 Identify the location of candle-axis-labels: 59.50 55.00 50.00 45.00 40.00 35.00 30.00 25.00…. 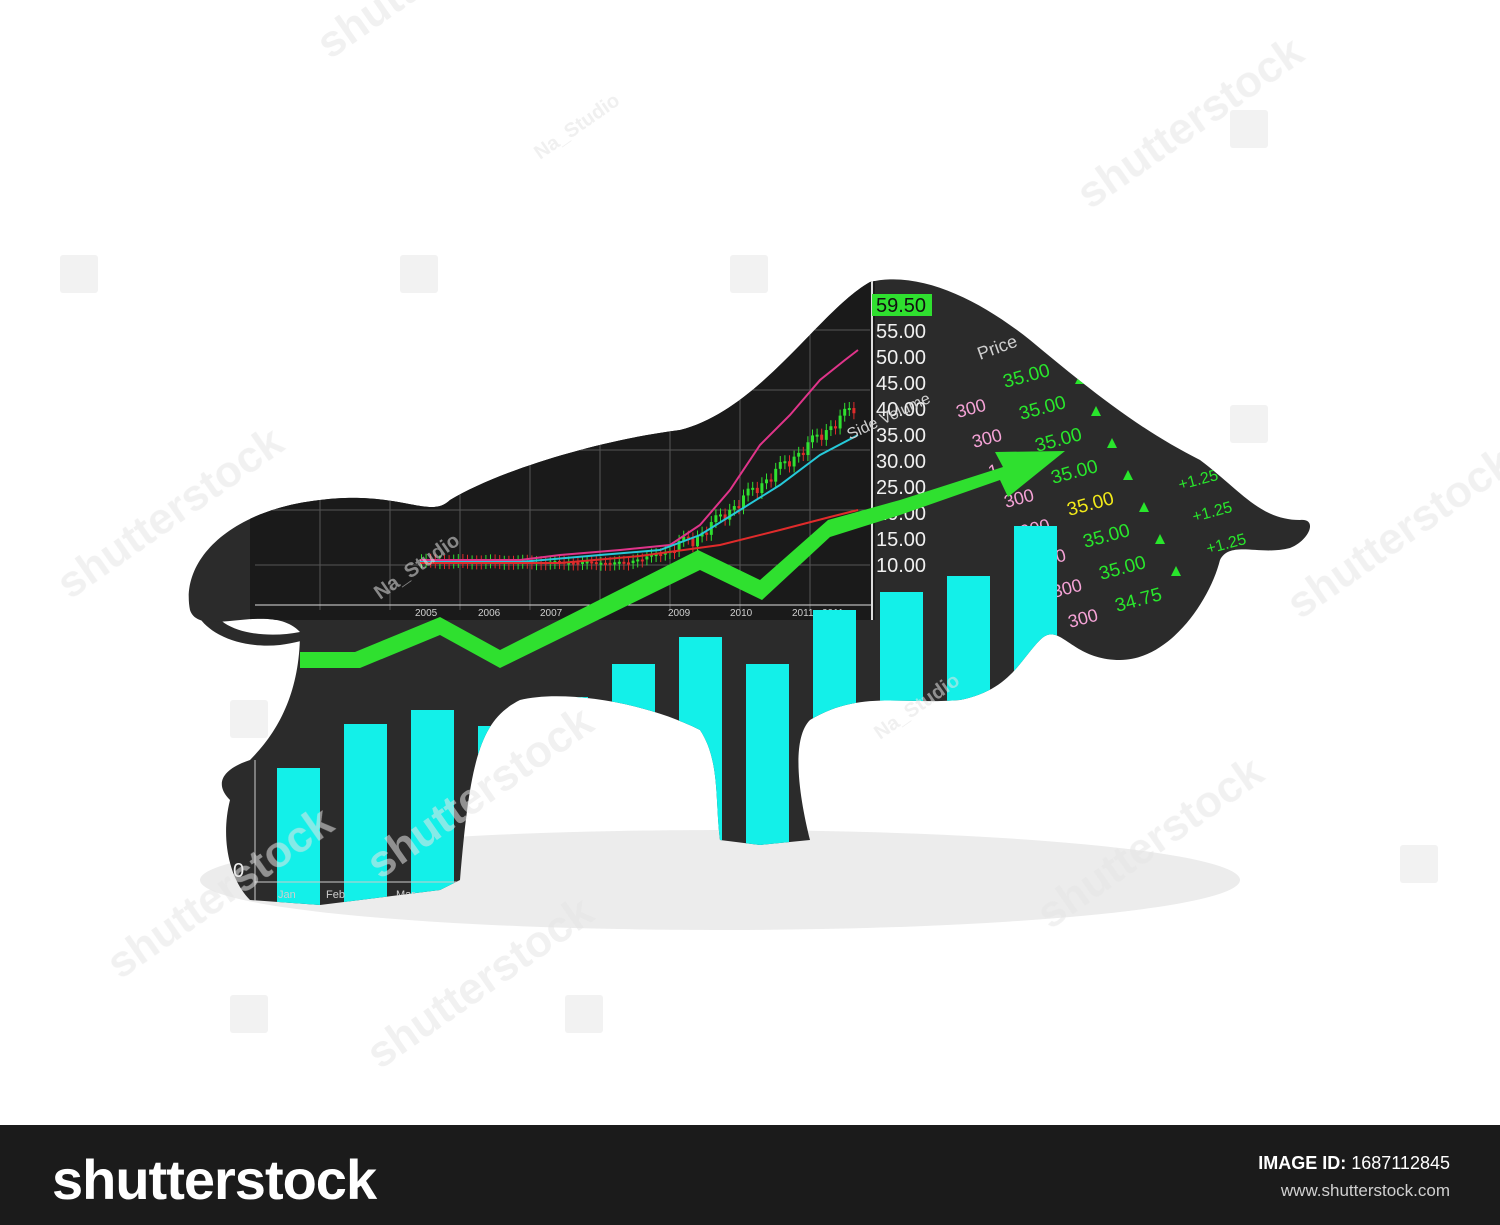
(902, 435).